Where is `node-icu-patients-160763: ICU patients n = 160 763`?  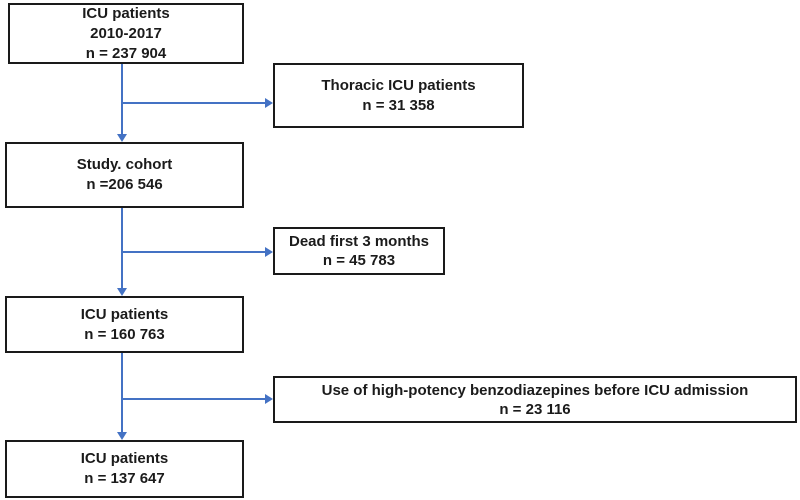
node-icu-patients-160763: ICU patients n = 160 763 is located at coordinates (124, 324).